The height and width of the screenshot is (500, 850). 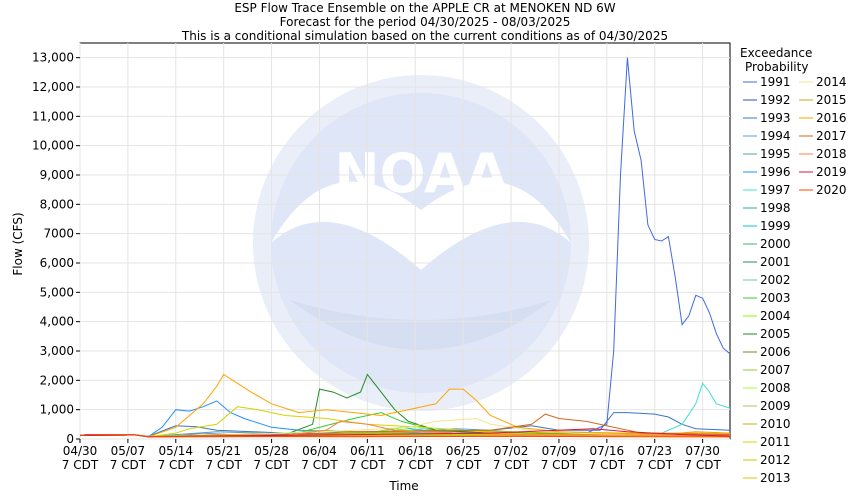 What do you see at coordinates (559, 451) in the screenshot?
I see `x-tick-date: 07/09` at bounding box center [559, 451].